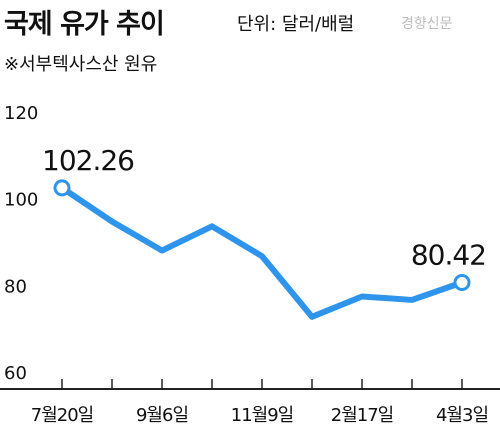 Image resolution: width=500 pixels, height=430 pixels. What do you see at coordinates (448, 255) in the screenshot?
I see `data-label: 80.42` at bounding box center [448, 255].